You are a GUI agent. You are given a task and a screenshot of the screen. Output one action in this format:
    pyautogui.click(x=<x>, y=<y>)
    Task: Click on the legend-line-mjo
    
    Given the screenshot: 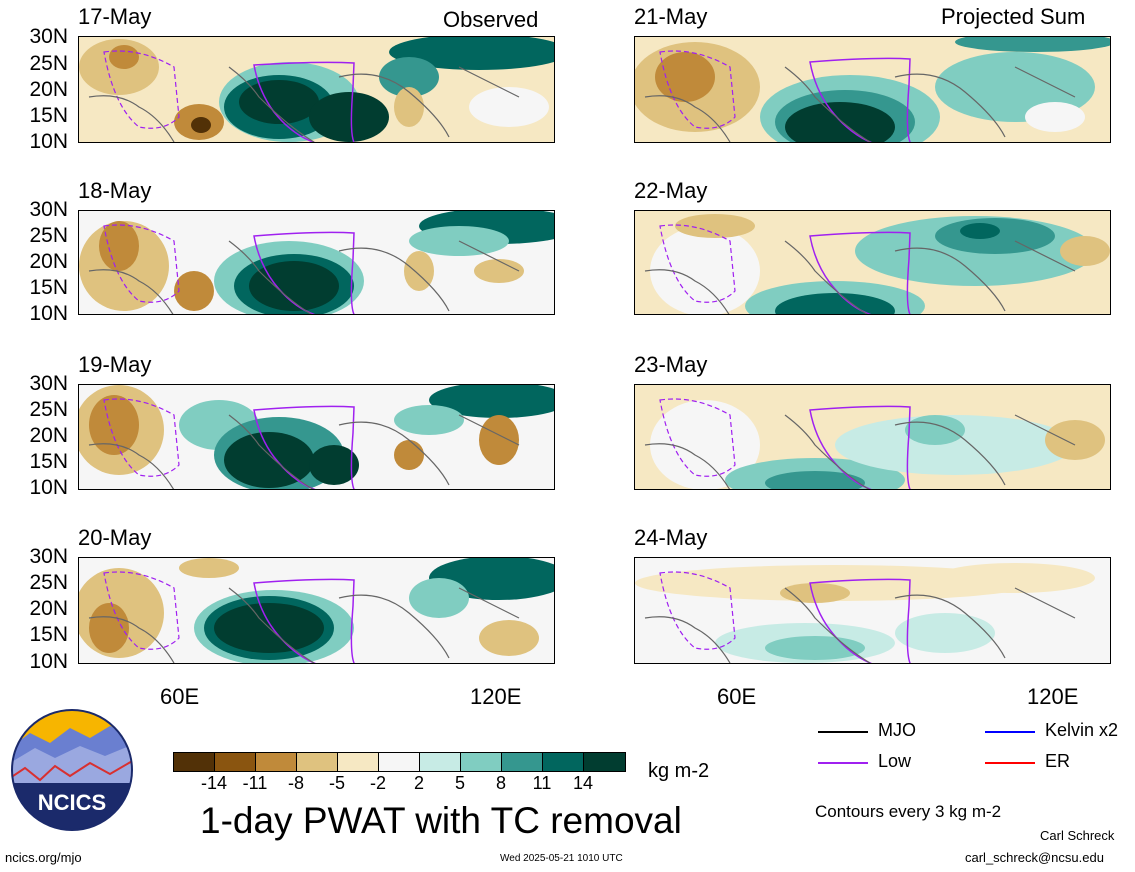 What is the action you would take?
    pyautogui.click(x=843, y=732)
    